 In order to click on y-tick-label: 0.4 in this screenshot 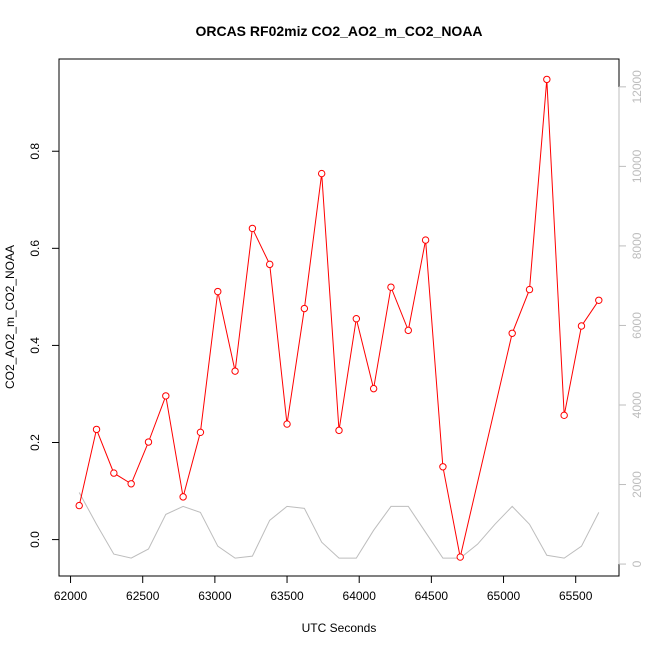, I will do `click(35, 345)`.